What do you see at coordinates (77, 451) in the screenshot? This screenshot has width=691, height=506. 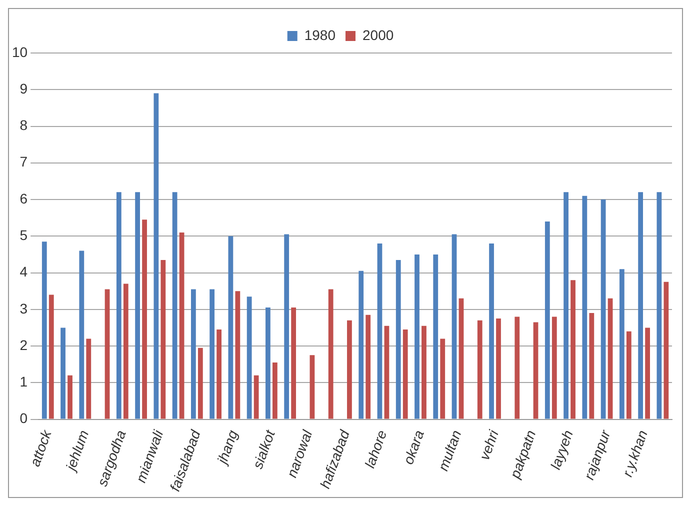 I see `x-tick-label: jehlum` at bounding box center [77, 451].